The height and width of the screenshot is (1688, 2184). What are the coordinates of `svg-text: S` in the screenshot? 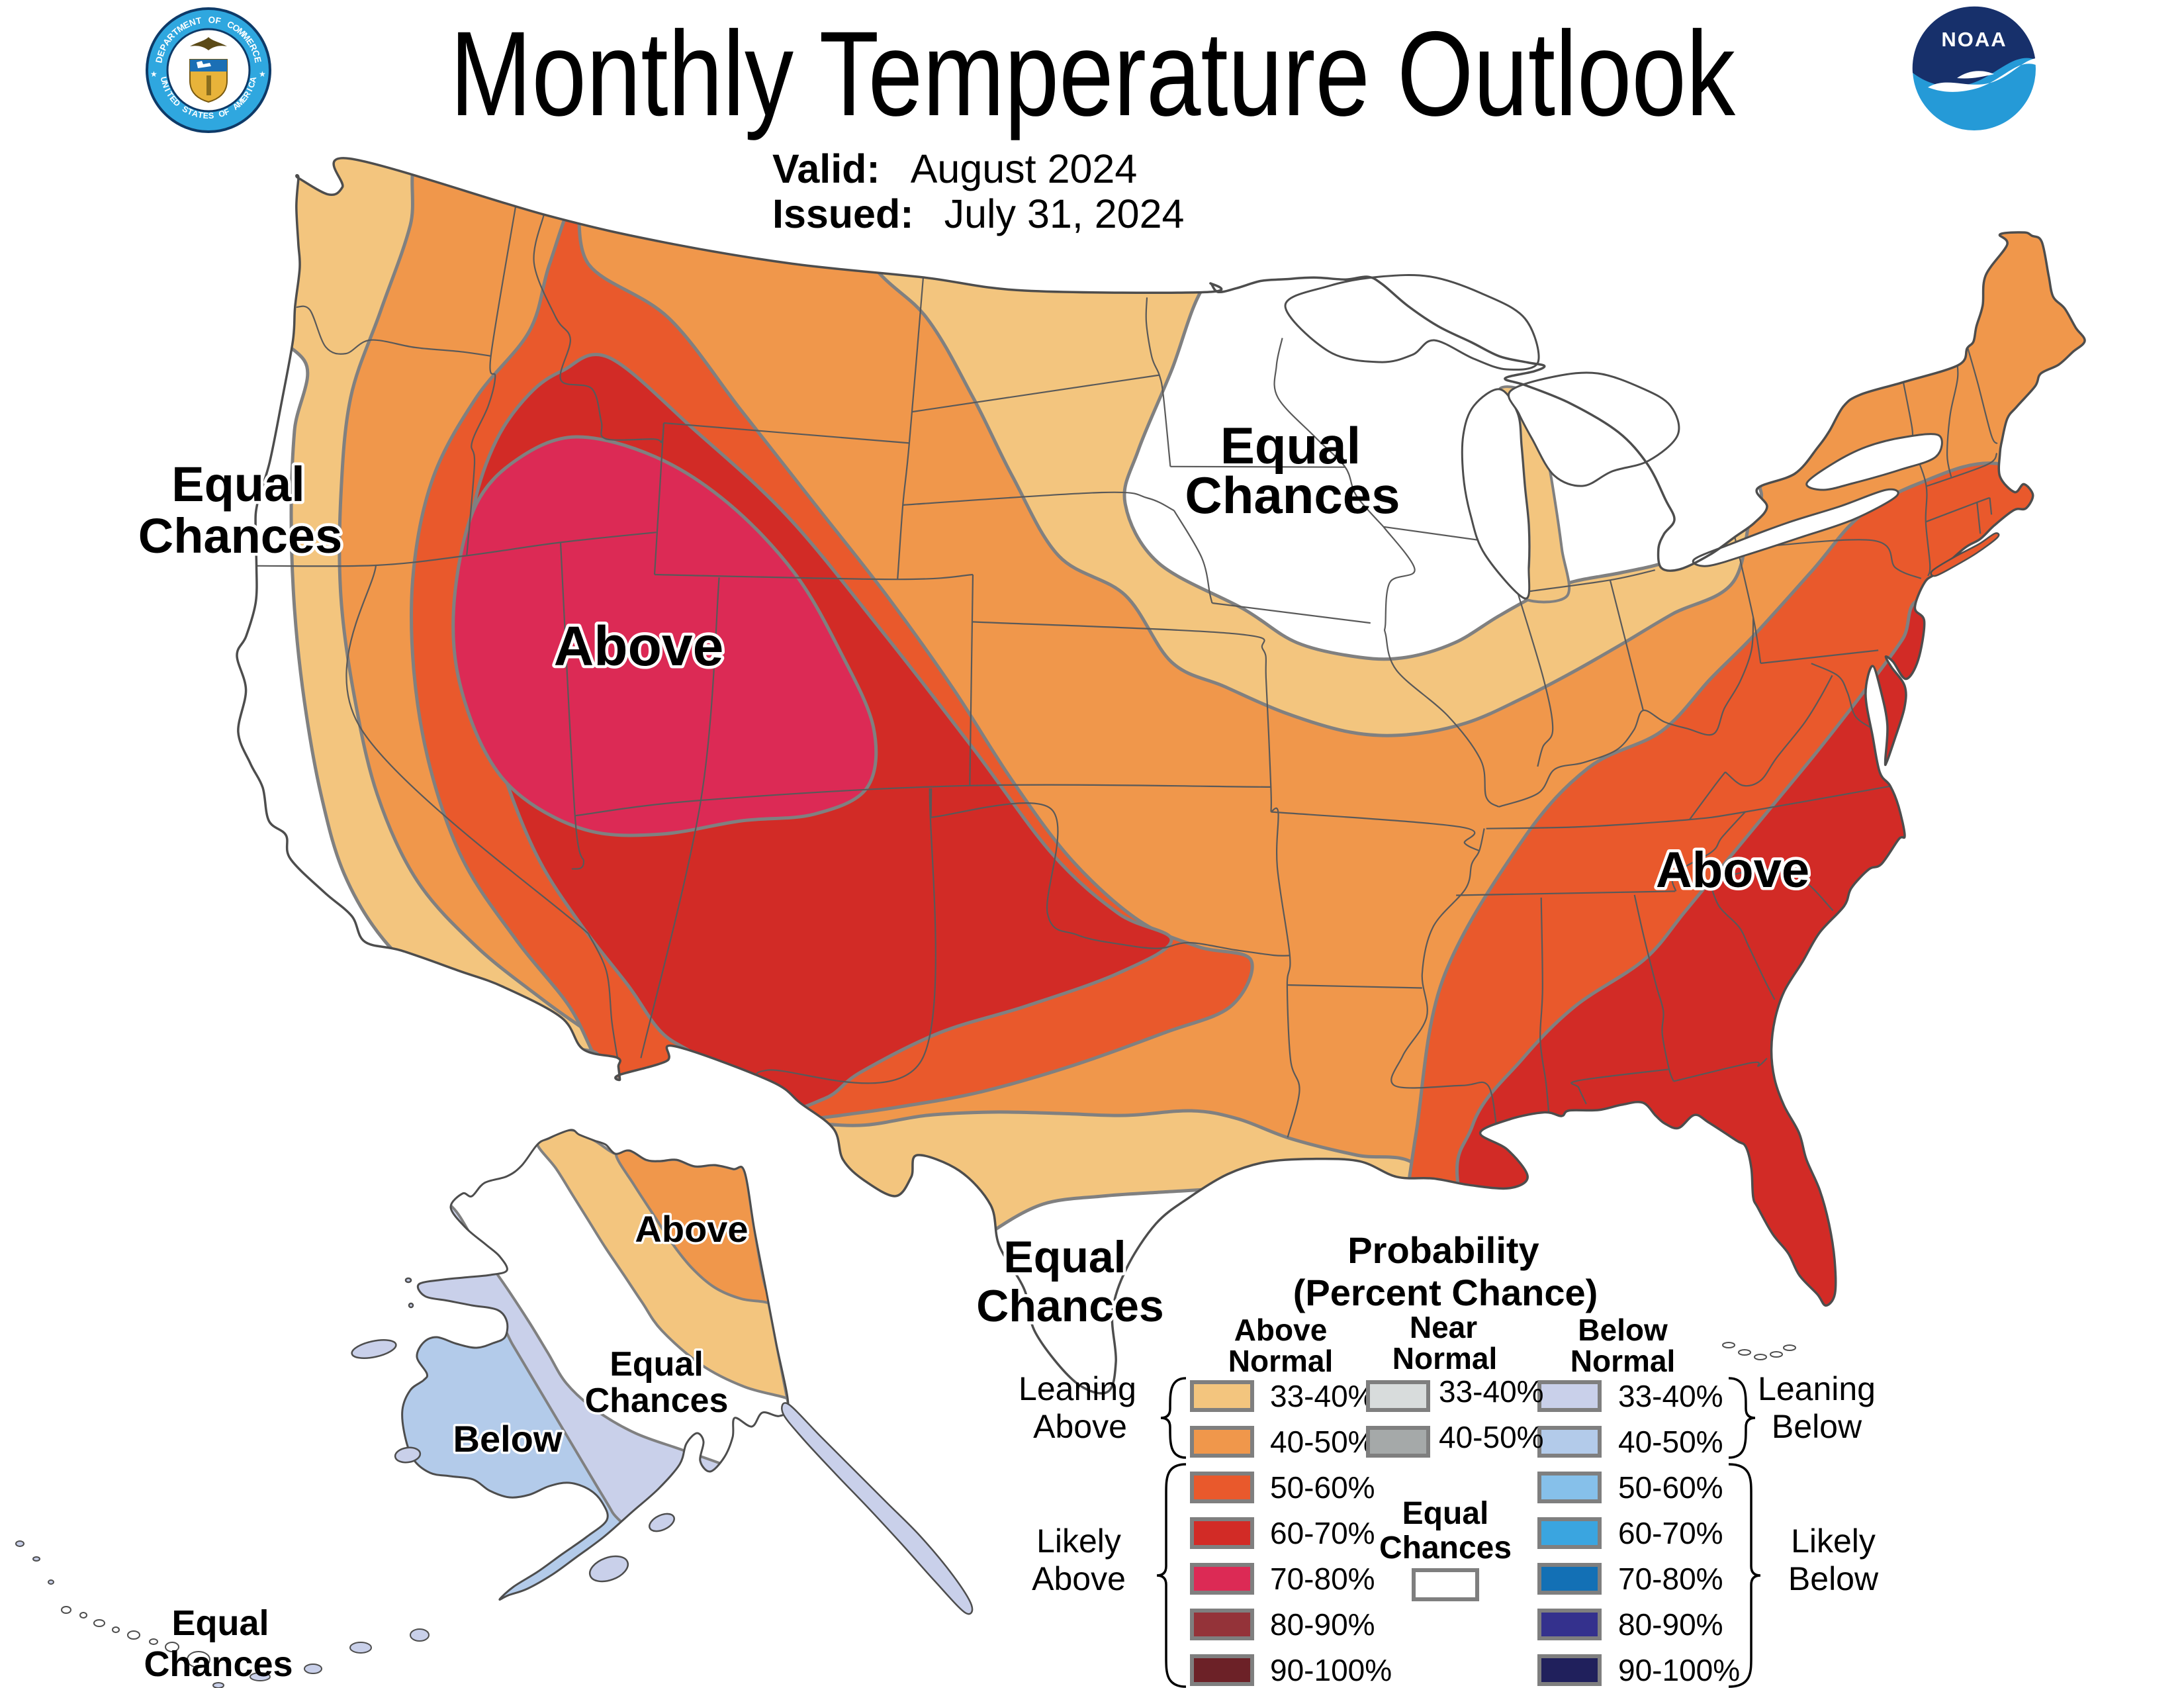 It's located at (211, 115).